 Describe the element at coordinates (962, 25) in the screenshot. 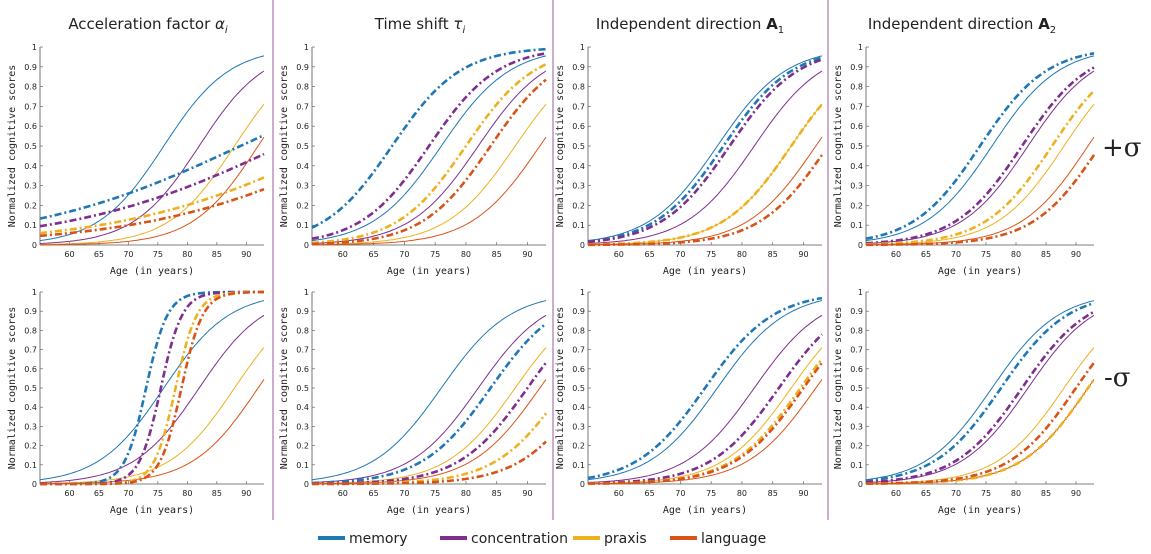

I see `column-title: Independent direction A2` at that location.